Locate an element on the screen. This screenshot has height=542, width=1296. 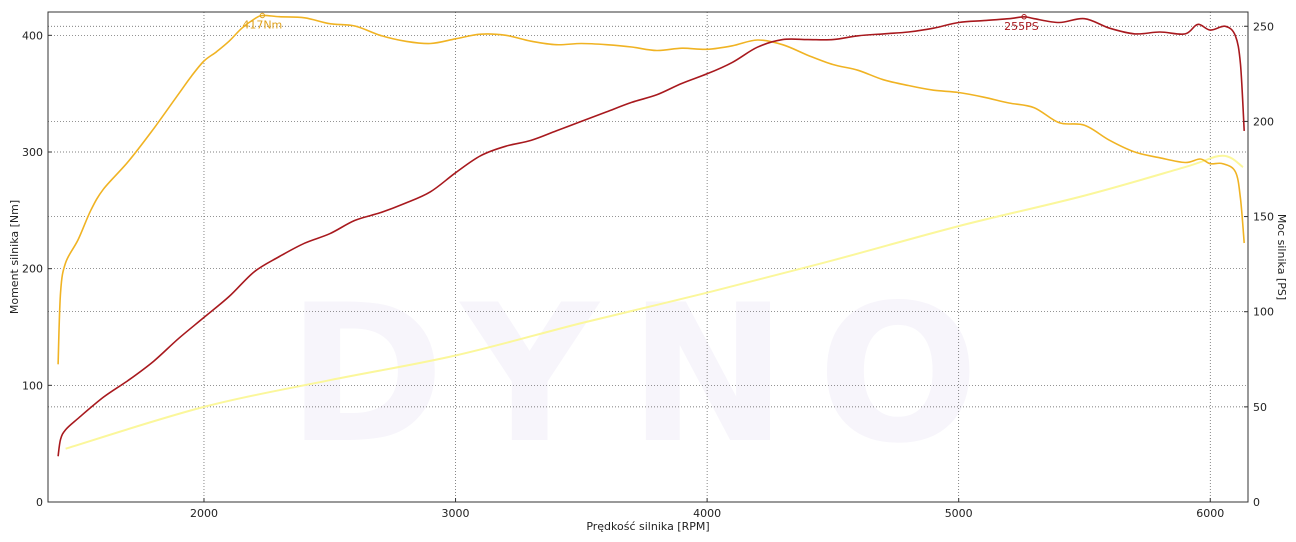
y-left-tick-label: 300 is located at coordinates (32, 152).